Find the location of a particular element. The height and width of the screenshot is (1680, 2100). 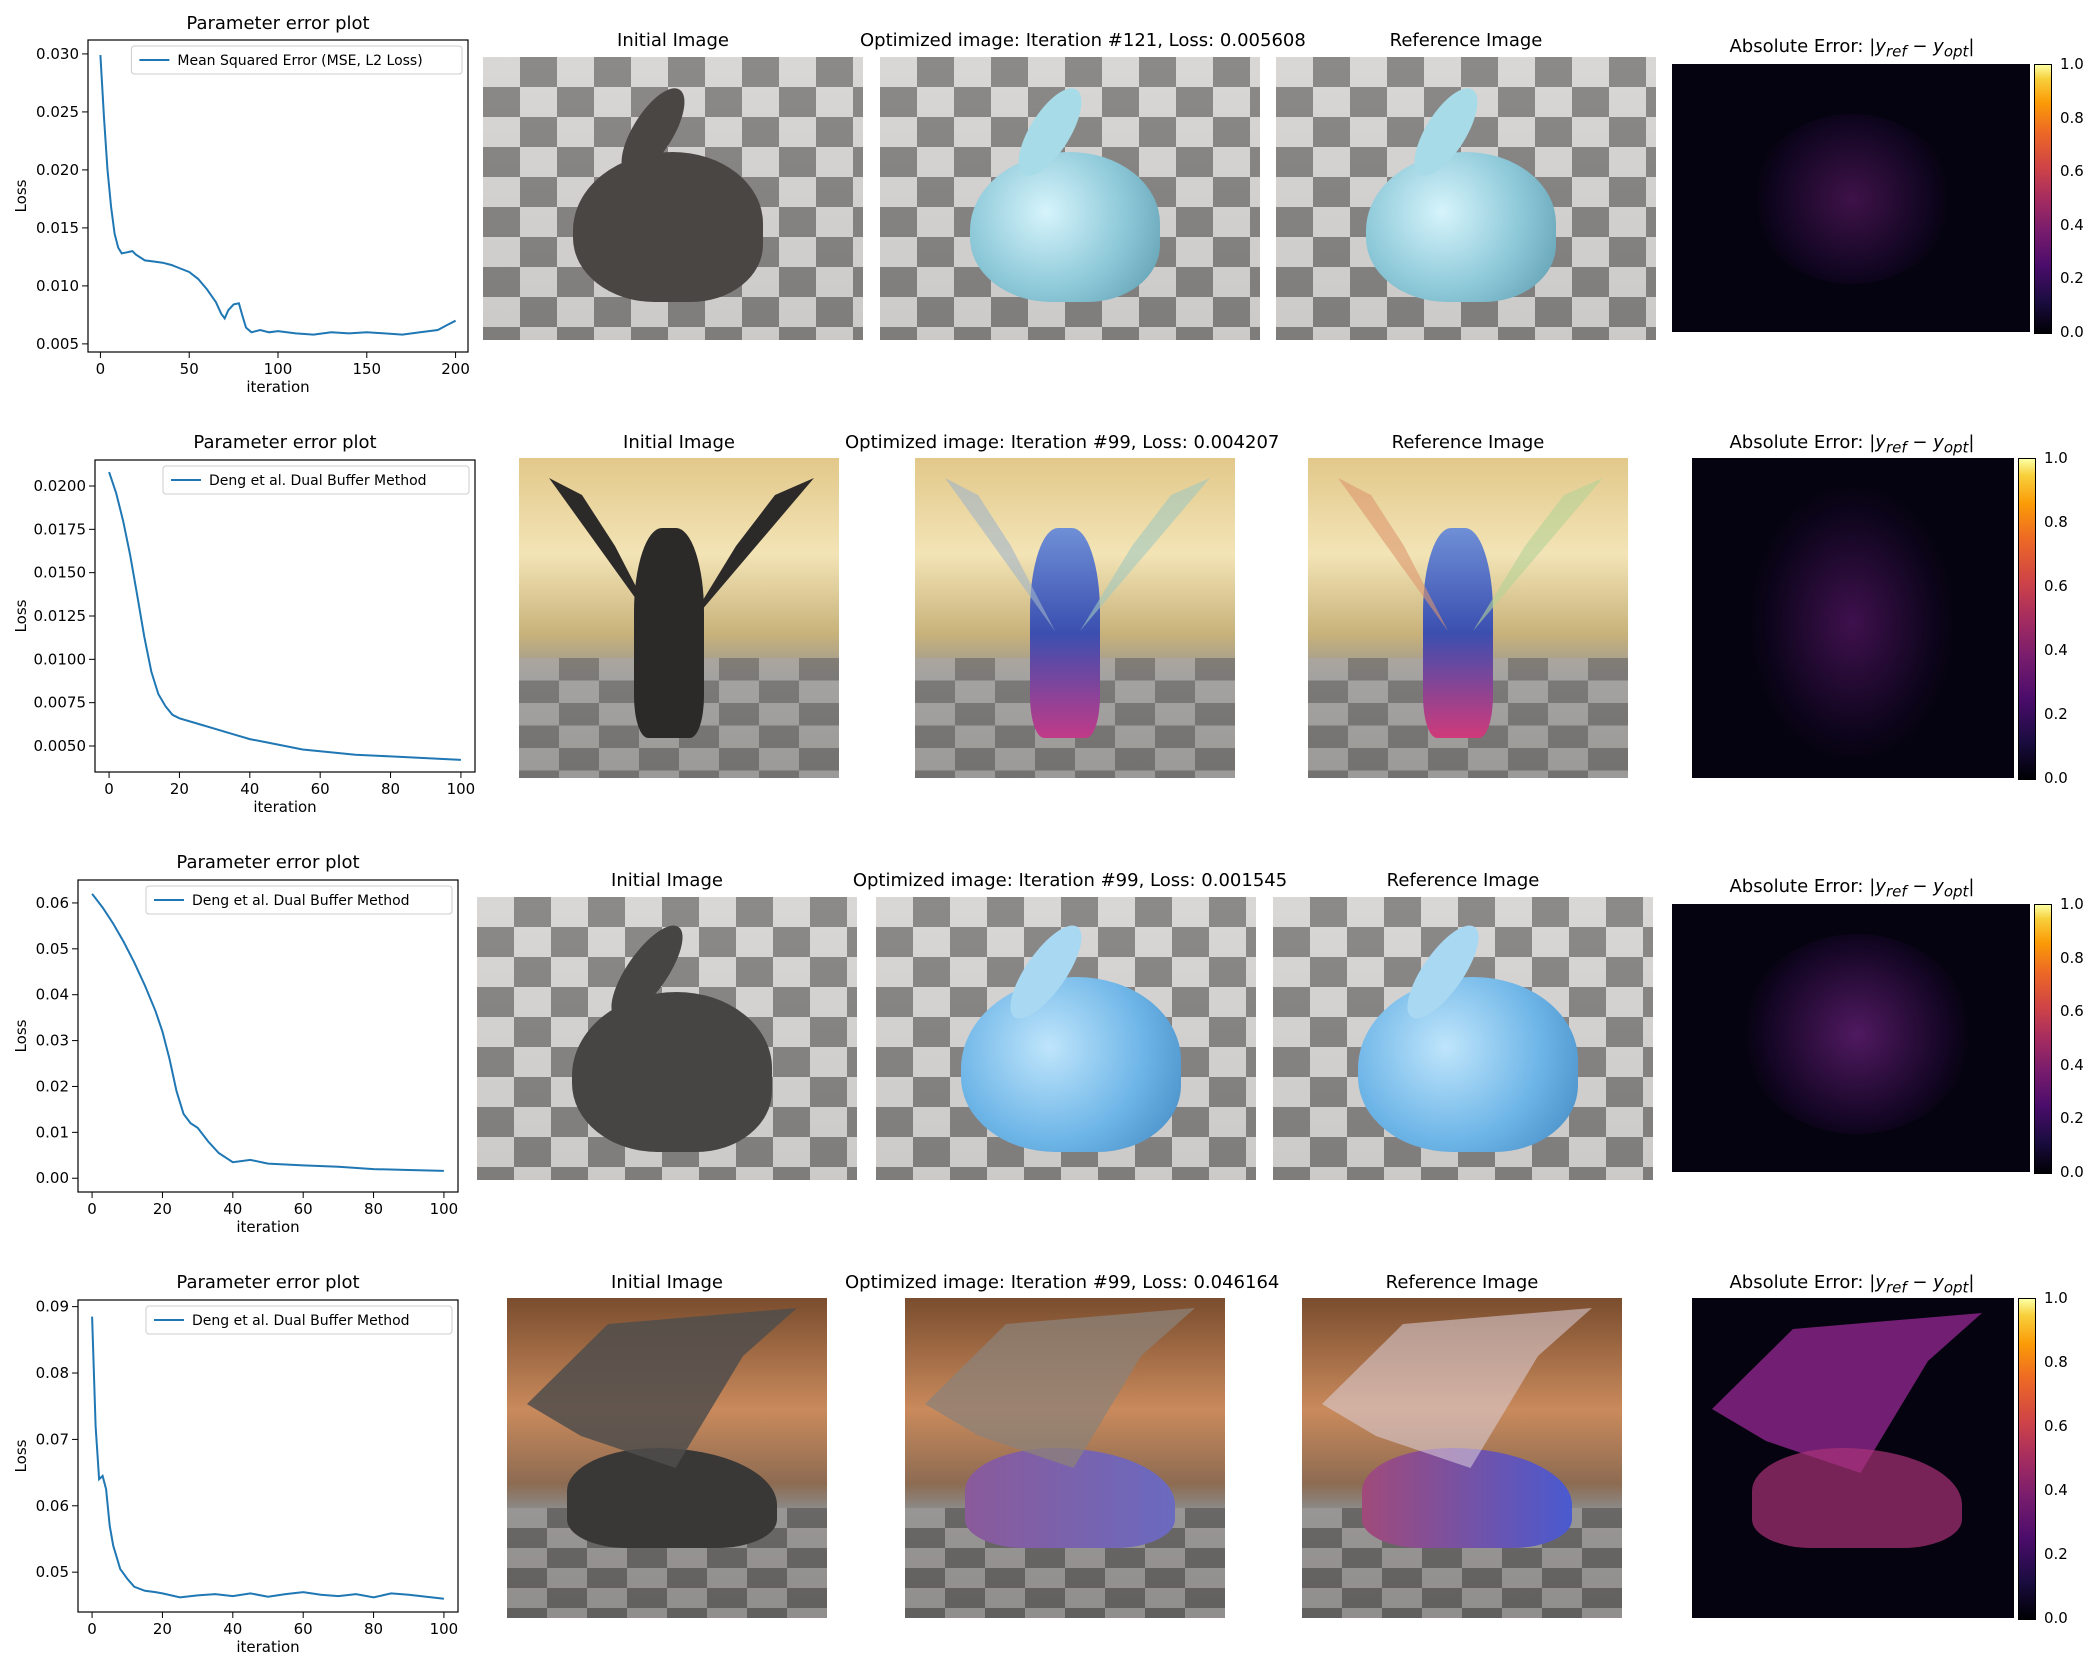

y-tick-label: 0.00 is located at coordinates (52, 1178).